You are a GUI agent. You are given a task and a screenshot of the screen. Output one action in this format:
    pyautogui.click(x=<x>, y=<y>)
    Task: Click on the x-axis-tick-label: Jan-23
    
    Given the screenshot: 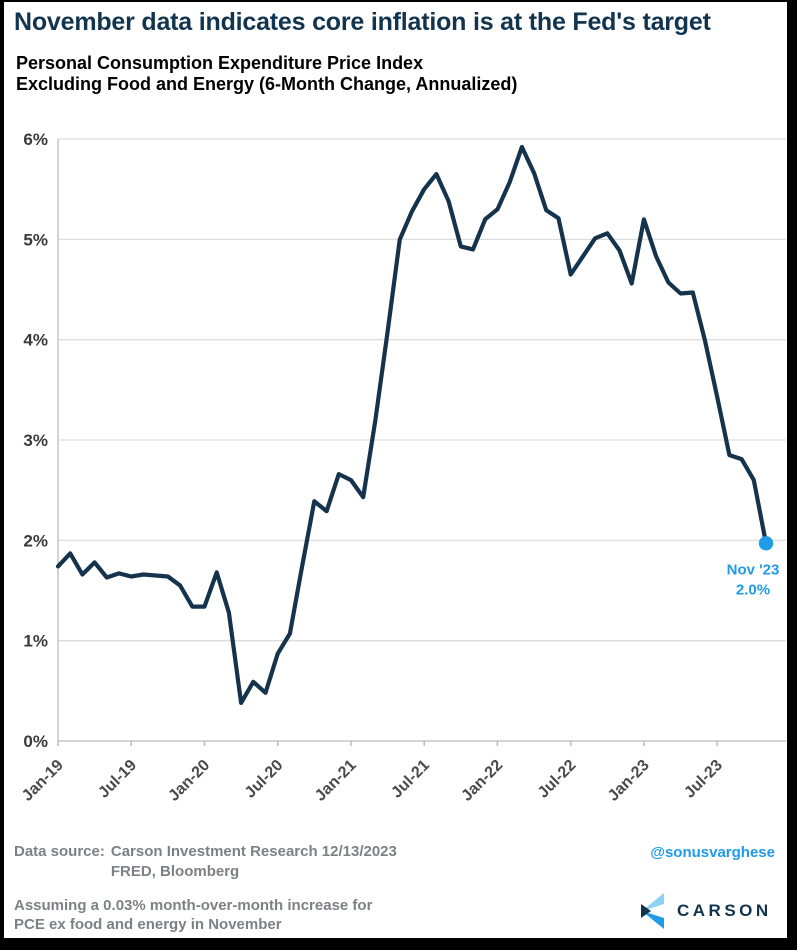 What is the action you would take?
    pyautogui.click(x=629, y=781)
    